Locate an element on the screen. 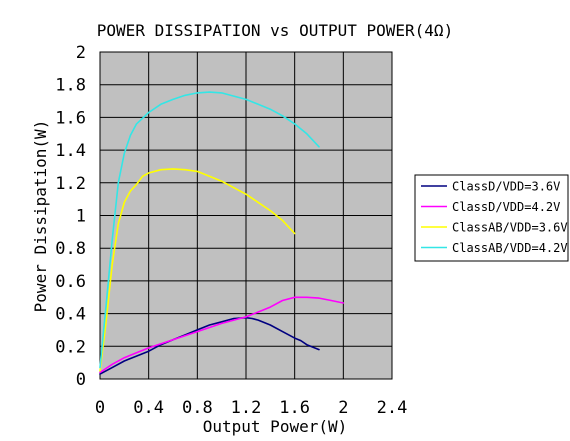  y-tick-label: 0 is located at coordinates (81, 380).